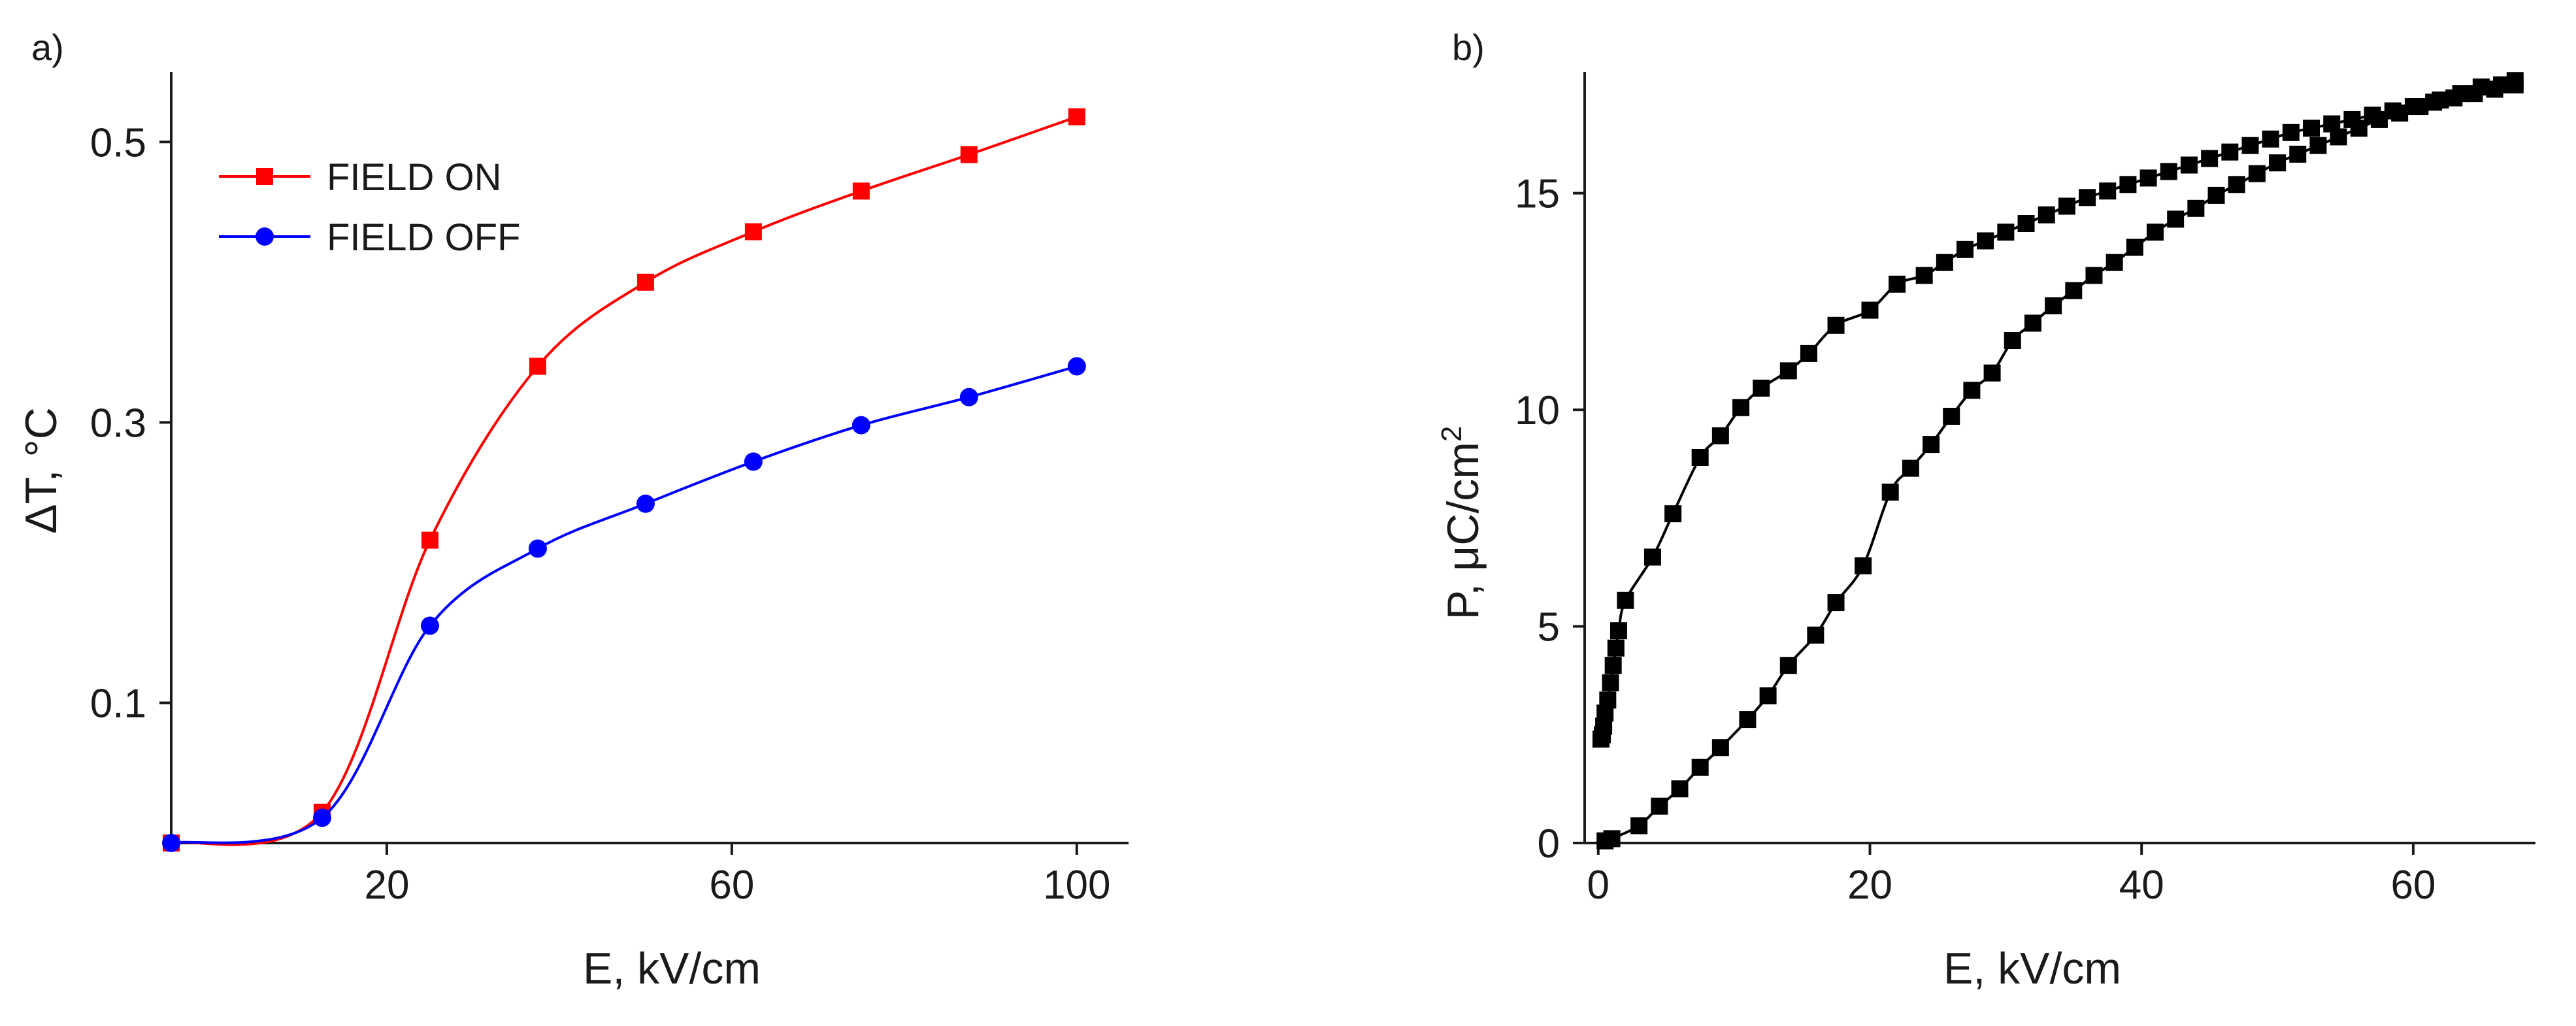 This screenshot has width=2576, height=1026. What do you see at coordinates (2032, 968) in the screenshot?
I see `panel-b-x-axis-title: E, kV/cm` at bounding box center [2032, 968].